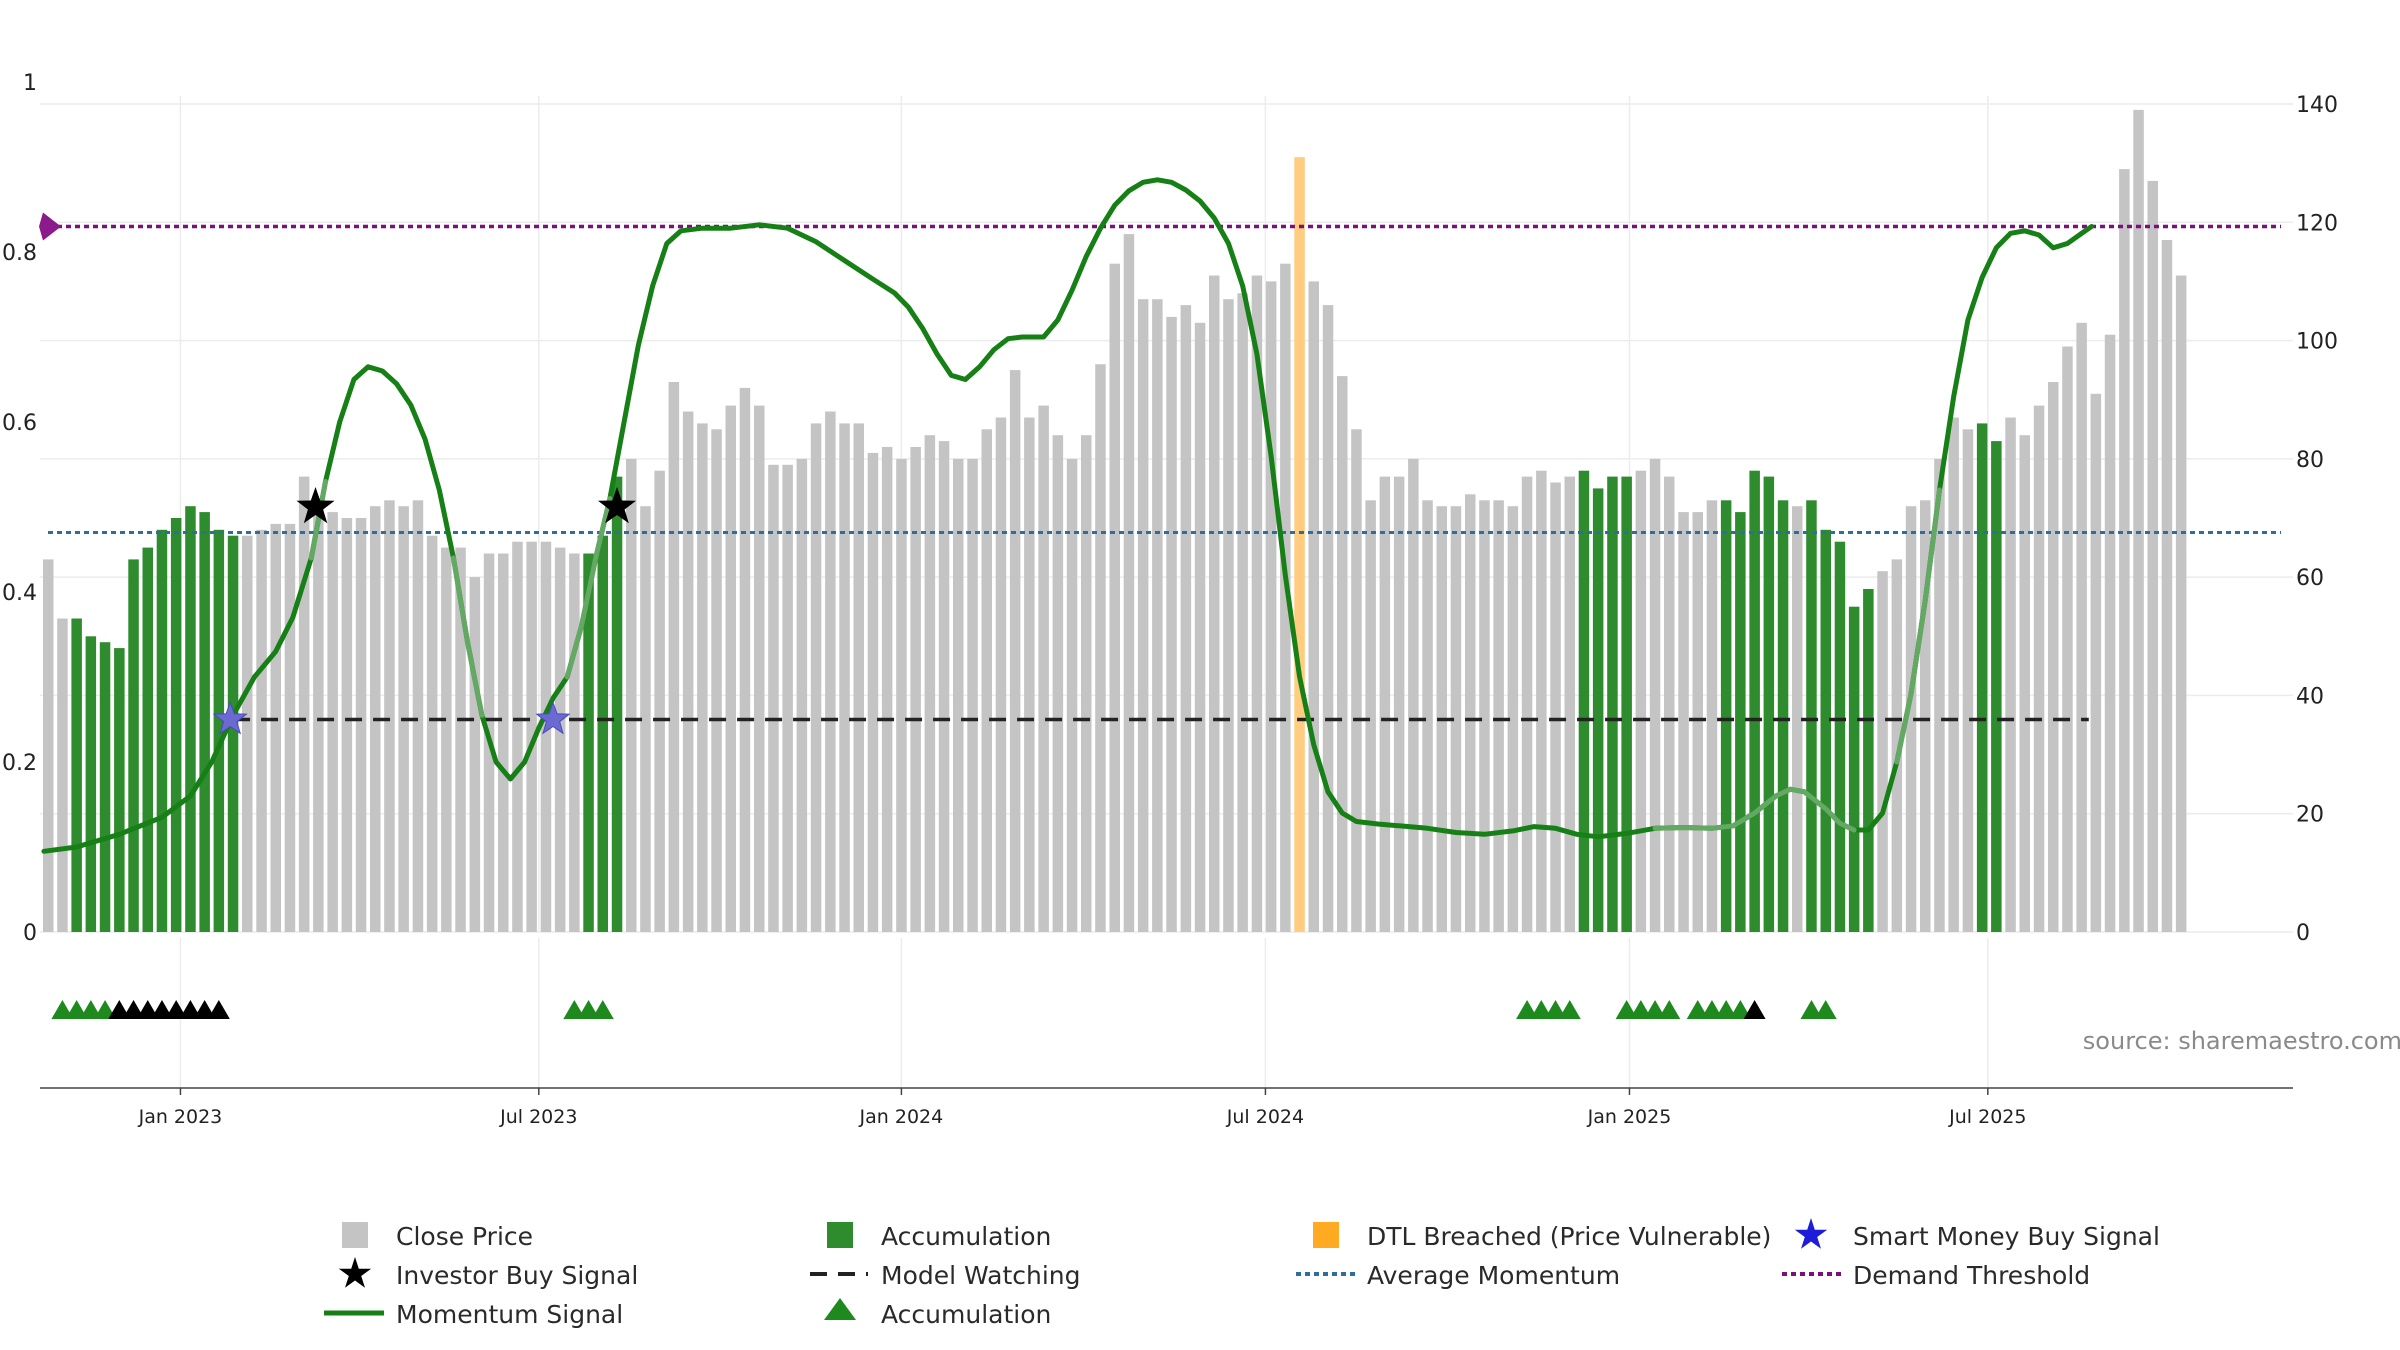  I want to click on x-axis-tick-label: Jan 2023, so click(180, 1117).